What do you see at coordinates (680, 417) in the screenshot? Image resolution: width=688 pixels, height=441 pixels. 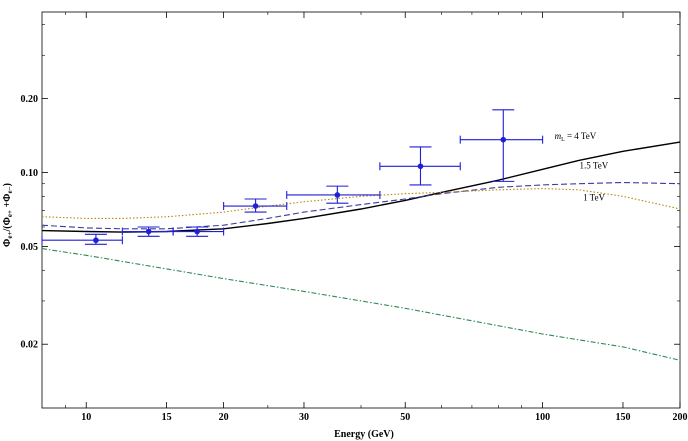 I see `x-tick-label: 200` at bounding box center [680, 417].